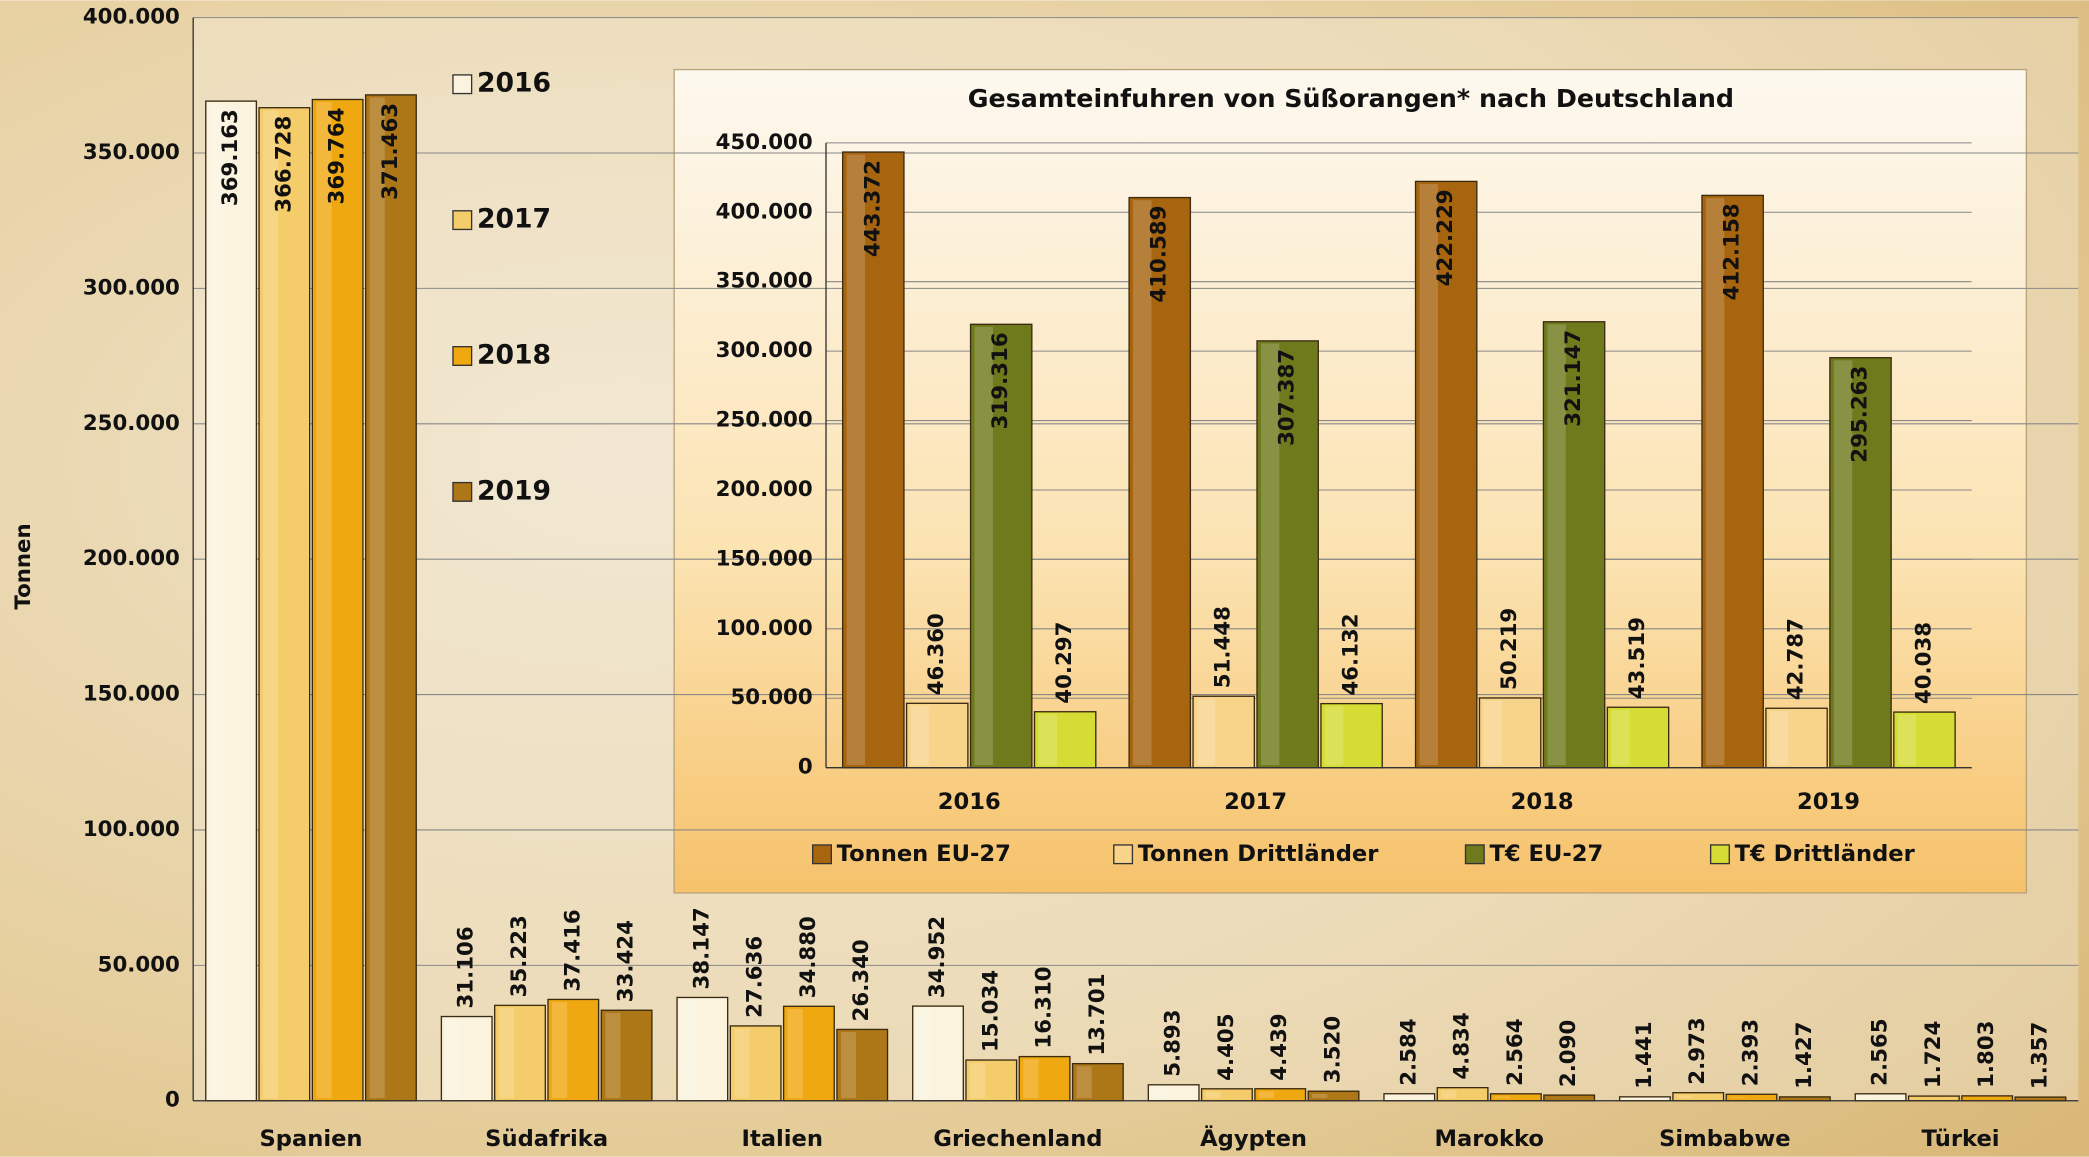 The image size is (2089, 1157). What do you see at coordinates (1825, 854) in the screenshot?
I see `legend-label: T€ Drittländer` at bounding box center [1825, 854].